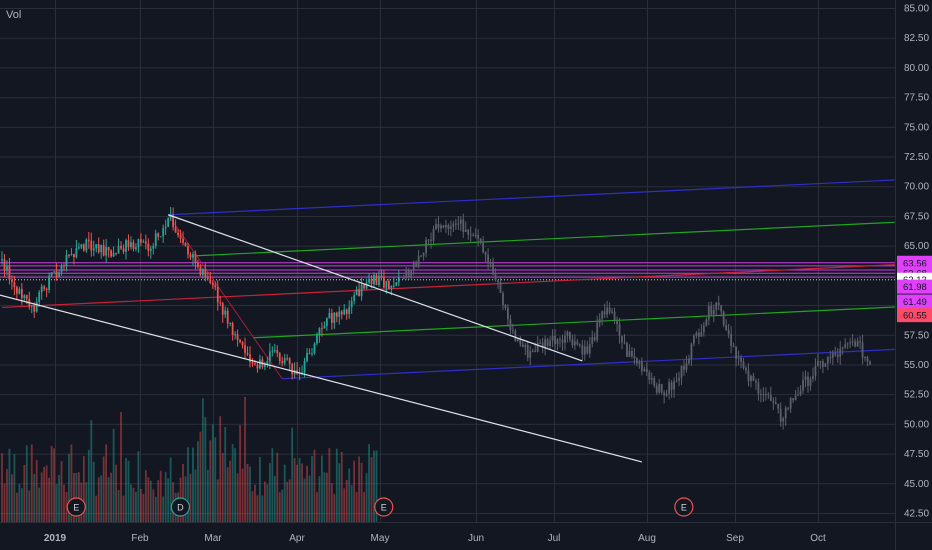 The height and width of the screenshot is (550, 932). What do you see at coordinates (916, 365) in the screenshot?
I see `price-axis-tick-label: 55.00` at bounding box center [916, 365].